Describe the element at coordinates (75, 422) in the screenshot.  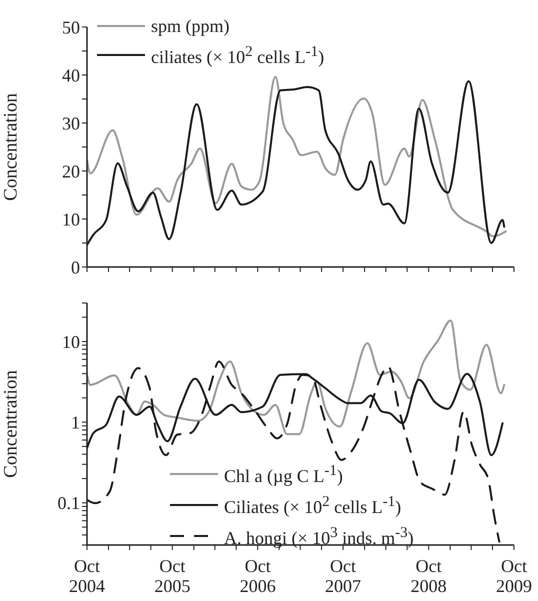
I see `y-tick-label: 1` at that location.